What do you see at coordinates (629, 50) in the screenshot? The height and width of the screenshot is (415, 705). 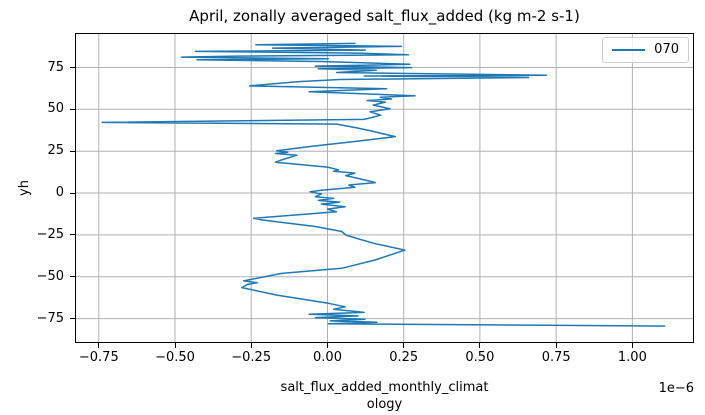 I see `legend-line-sample` at bounding box center [629, 50].